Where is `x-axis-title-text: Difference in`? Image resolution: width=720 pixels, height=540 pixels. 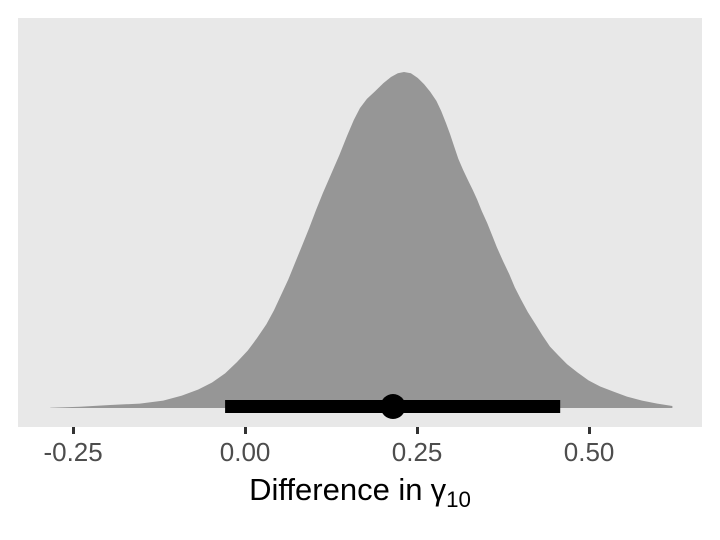 x-axis-title-text: Difference in is located at coordinates (336, 489).